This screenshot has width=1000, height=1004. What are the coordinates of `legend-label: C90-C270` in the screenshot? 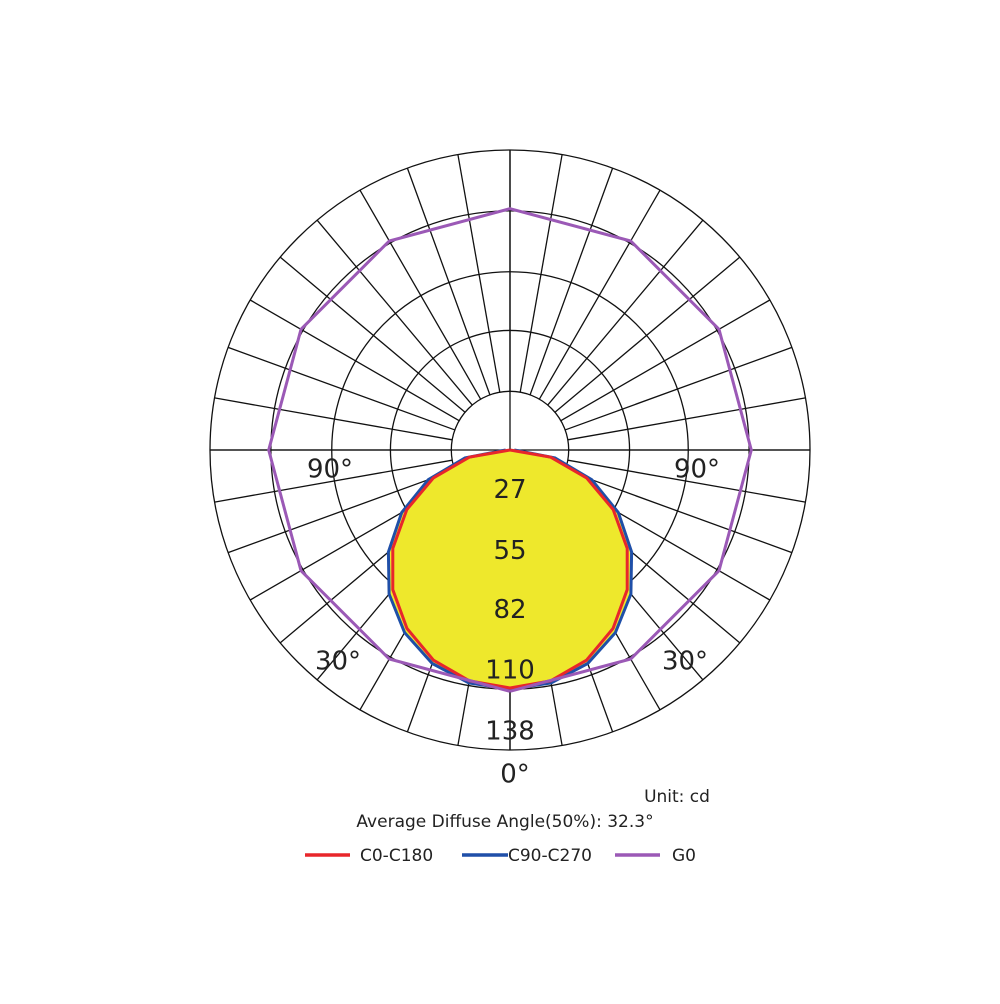 It's located at (550, 856).